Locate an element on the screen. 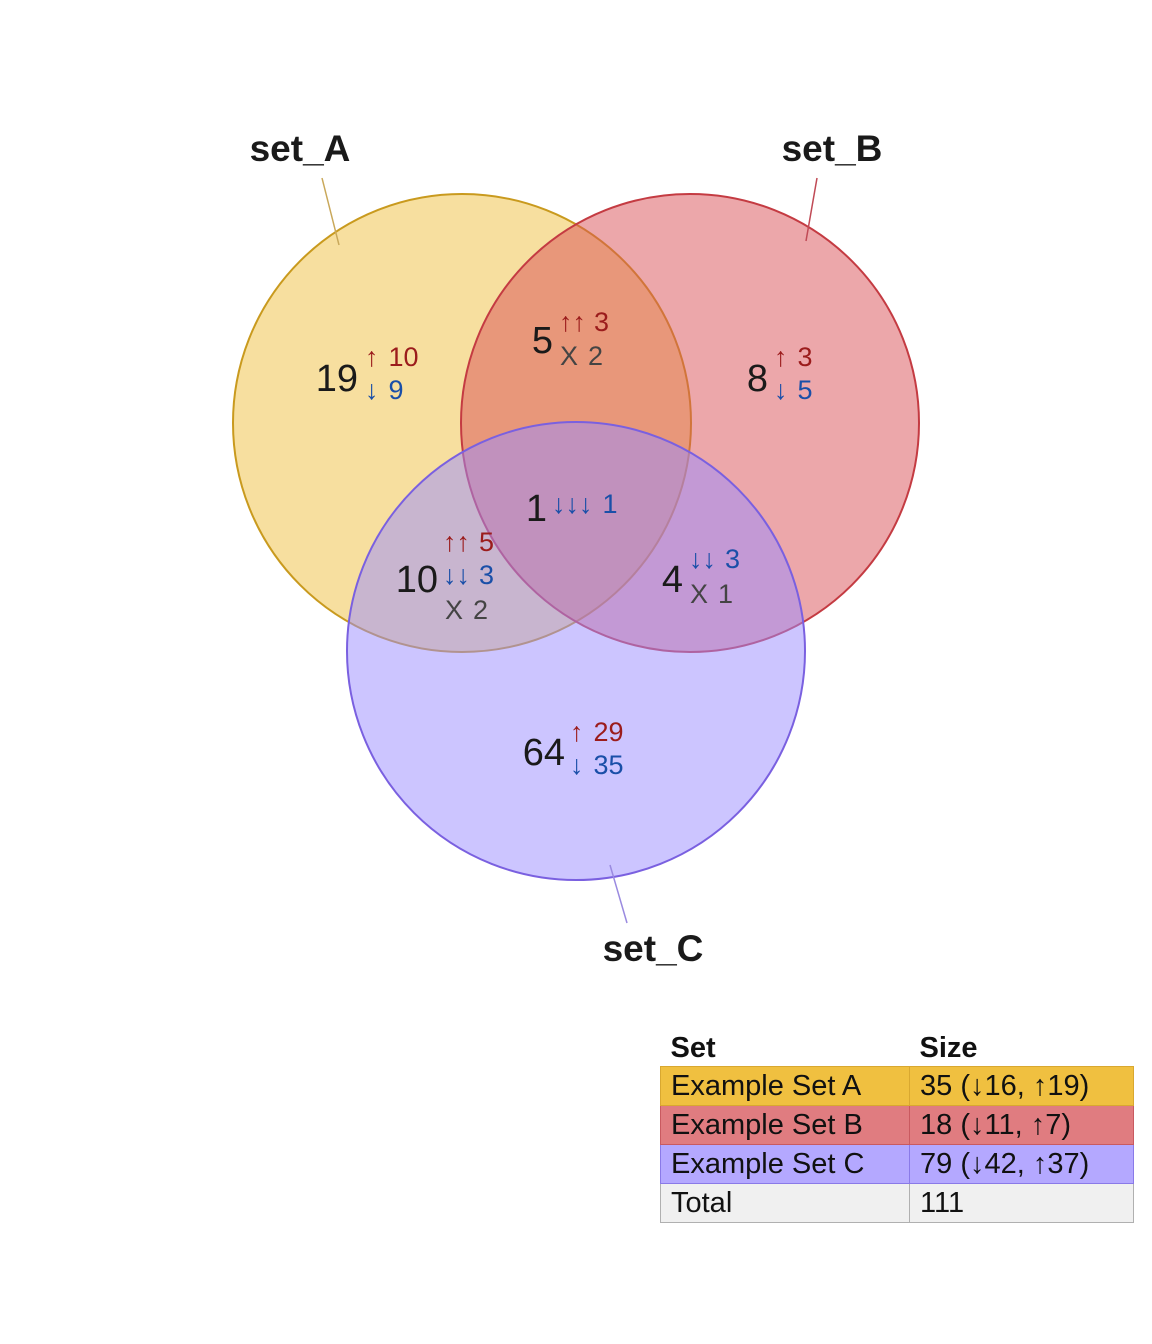 Image resolution: width=1152 pixels, height=1344 pixels. set-size-cell: 111 is located at coordinates (1021, 1203).